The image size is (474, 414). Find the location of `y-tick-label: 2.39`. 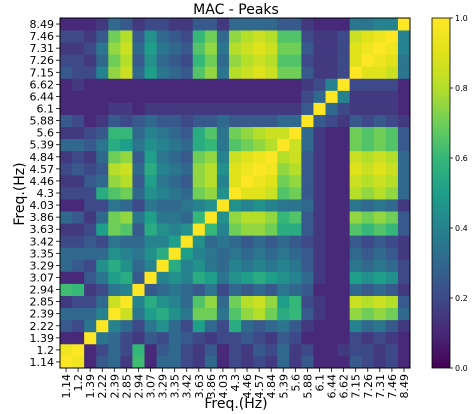

y-tick-label: 2.39 is located at coordinates (42, 314).